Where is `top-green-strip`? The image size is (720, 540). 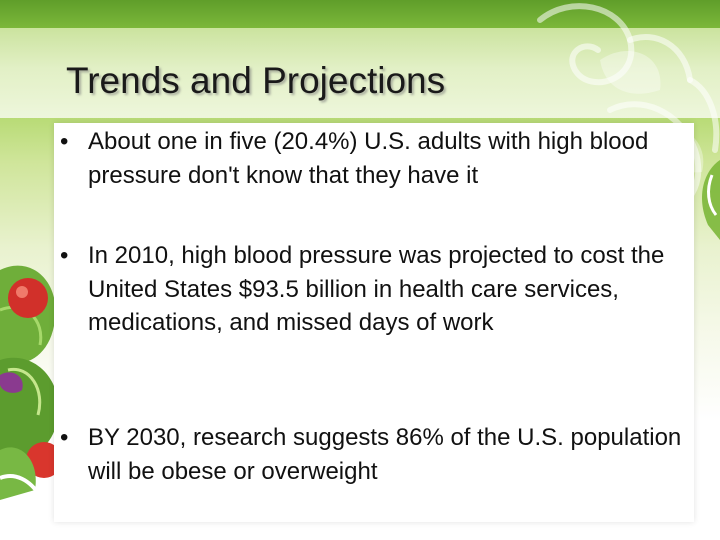 top-green-strip is located at coordinates (360, 14).